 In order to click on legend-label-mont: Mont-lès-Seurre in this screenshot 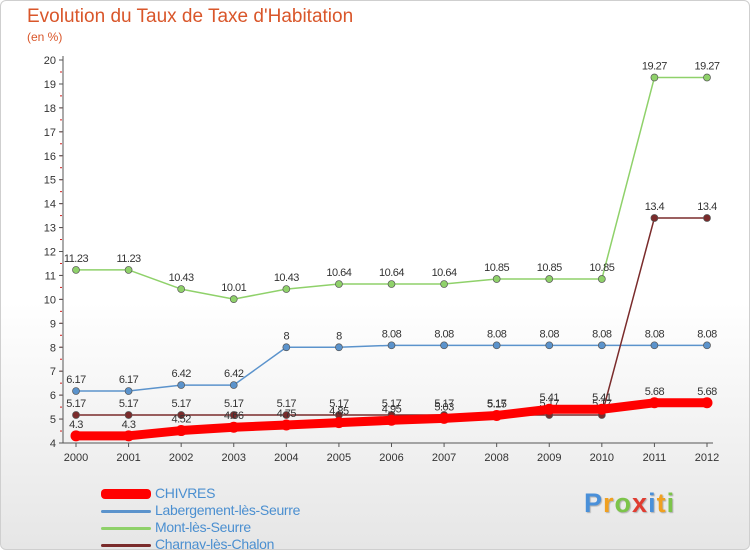, I will do `click(203, 527)`.